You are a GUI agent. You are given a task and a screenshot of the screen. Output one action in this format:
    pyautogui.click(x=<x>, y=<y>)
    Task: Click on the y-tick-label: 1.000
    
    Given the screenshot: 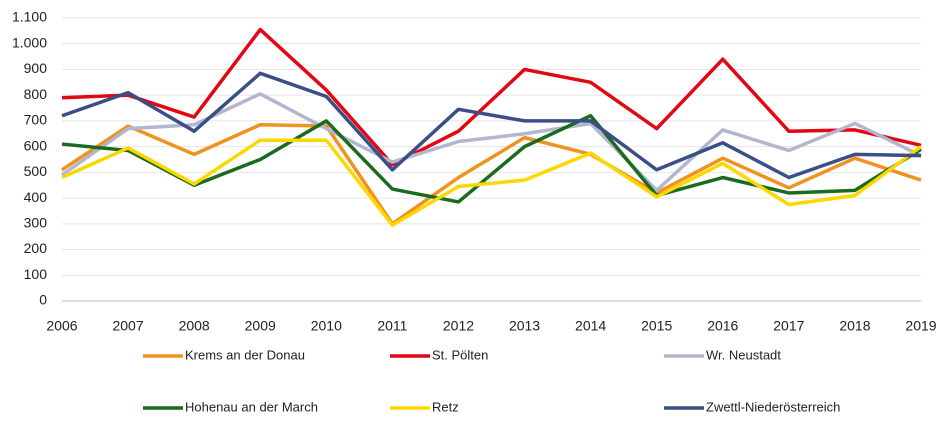 What is the action you would take?
    pyautogui.click(x=29, y=42)
    